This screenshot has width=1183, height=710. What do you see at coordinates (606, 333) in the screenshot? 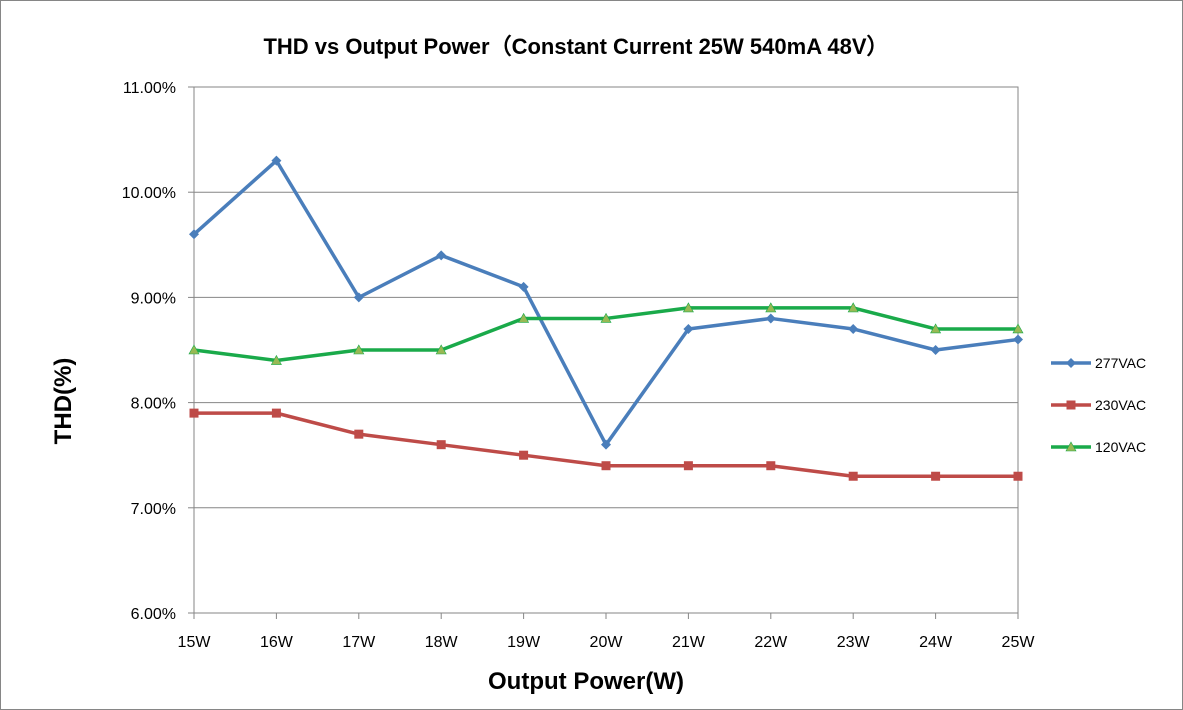
I see `series-120vac` at bounding box center [606, 333].